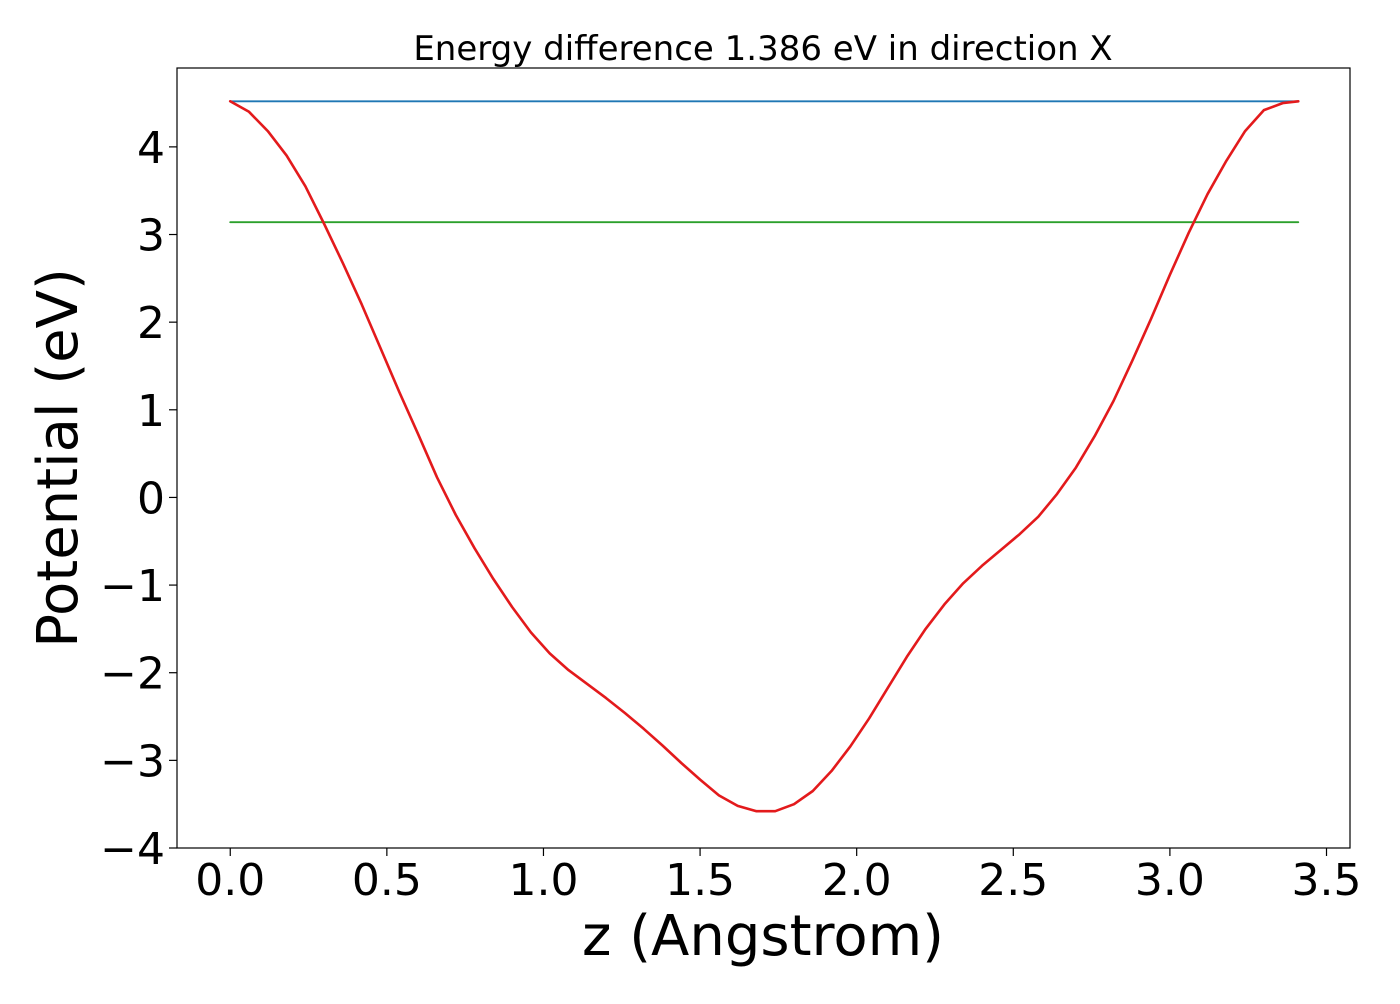 The height and width of the screenshot is (1004, 1400). What do you see at coordinates (151, 236) in the screenshot?
I see `y-tick-label: 3` at bounding box center [151, 236].